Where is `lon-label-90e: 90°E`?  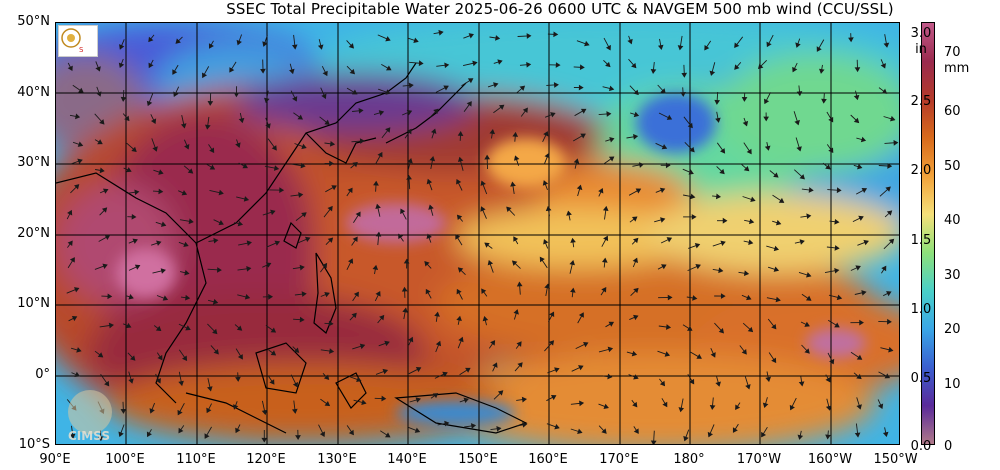
lon-label-90e: 90°E is located at coordinates (55, 459).